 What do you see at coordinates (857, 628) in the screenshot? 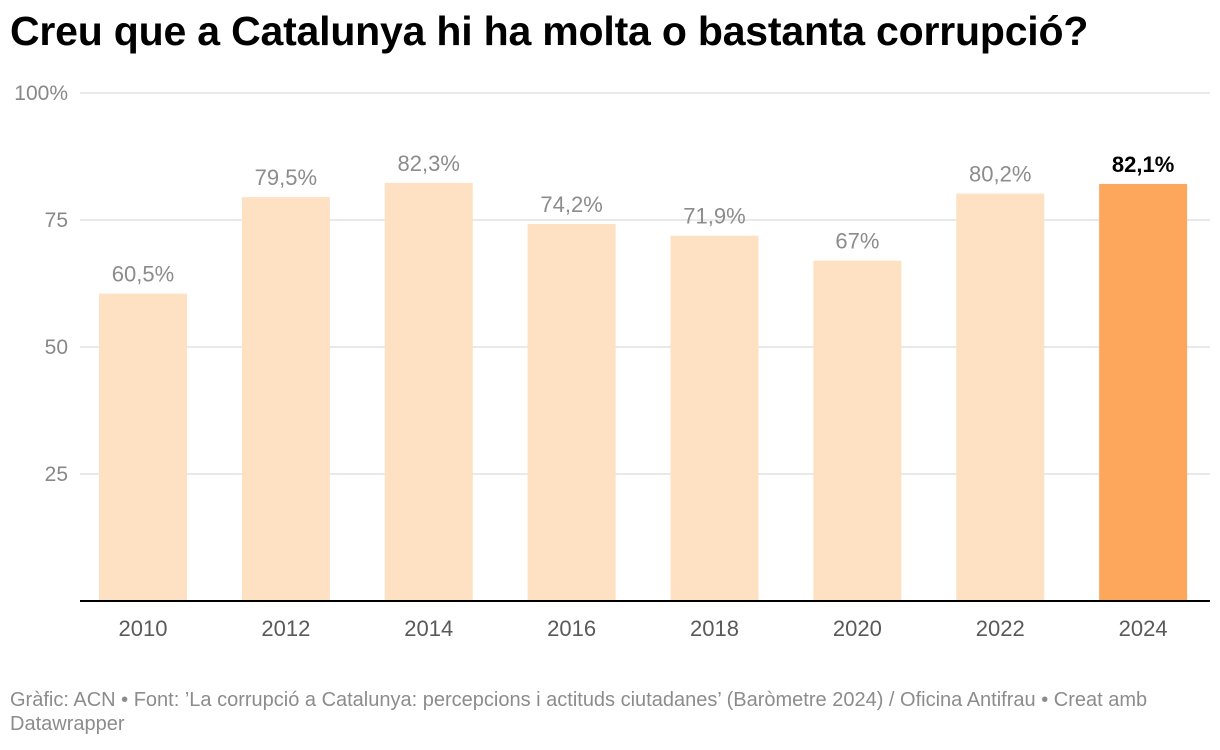
I see `x-tick-label-2020: 2020` at bounding box center [857, 628].